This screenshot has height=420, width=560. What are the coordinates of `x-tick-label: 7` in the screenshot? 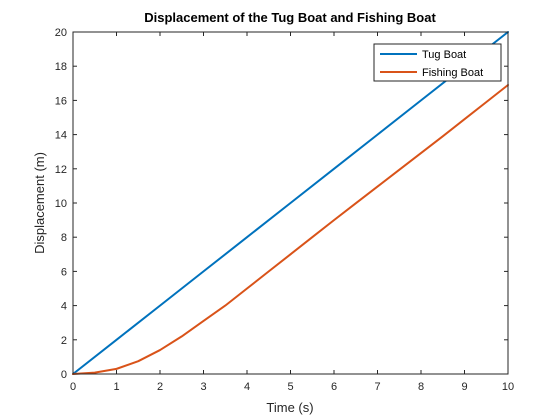 It's located at (377, 387).